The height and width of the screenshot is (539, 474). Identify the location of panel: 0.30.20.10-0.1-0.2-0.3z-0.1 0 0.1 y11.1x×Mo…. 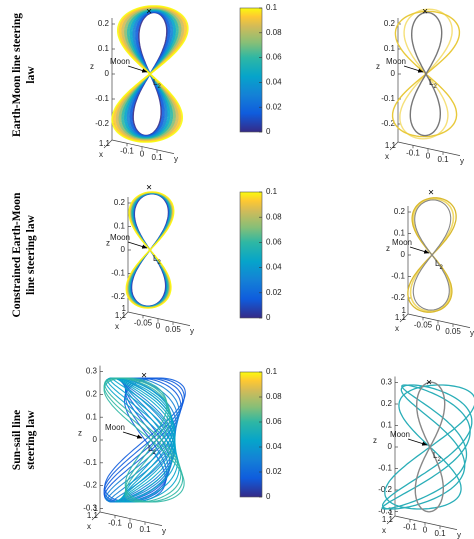
(423, 457).